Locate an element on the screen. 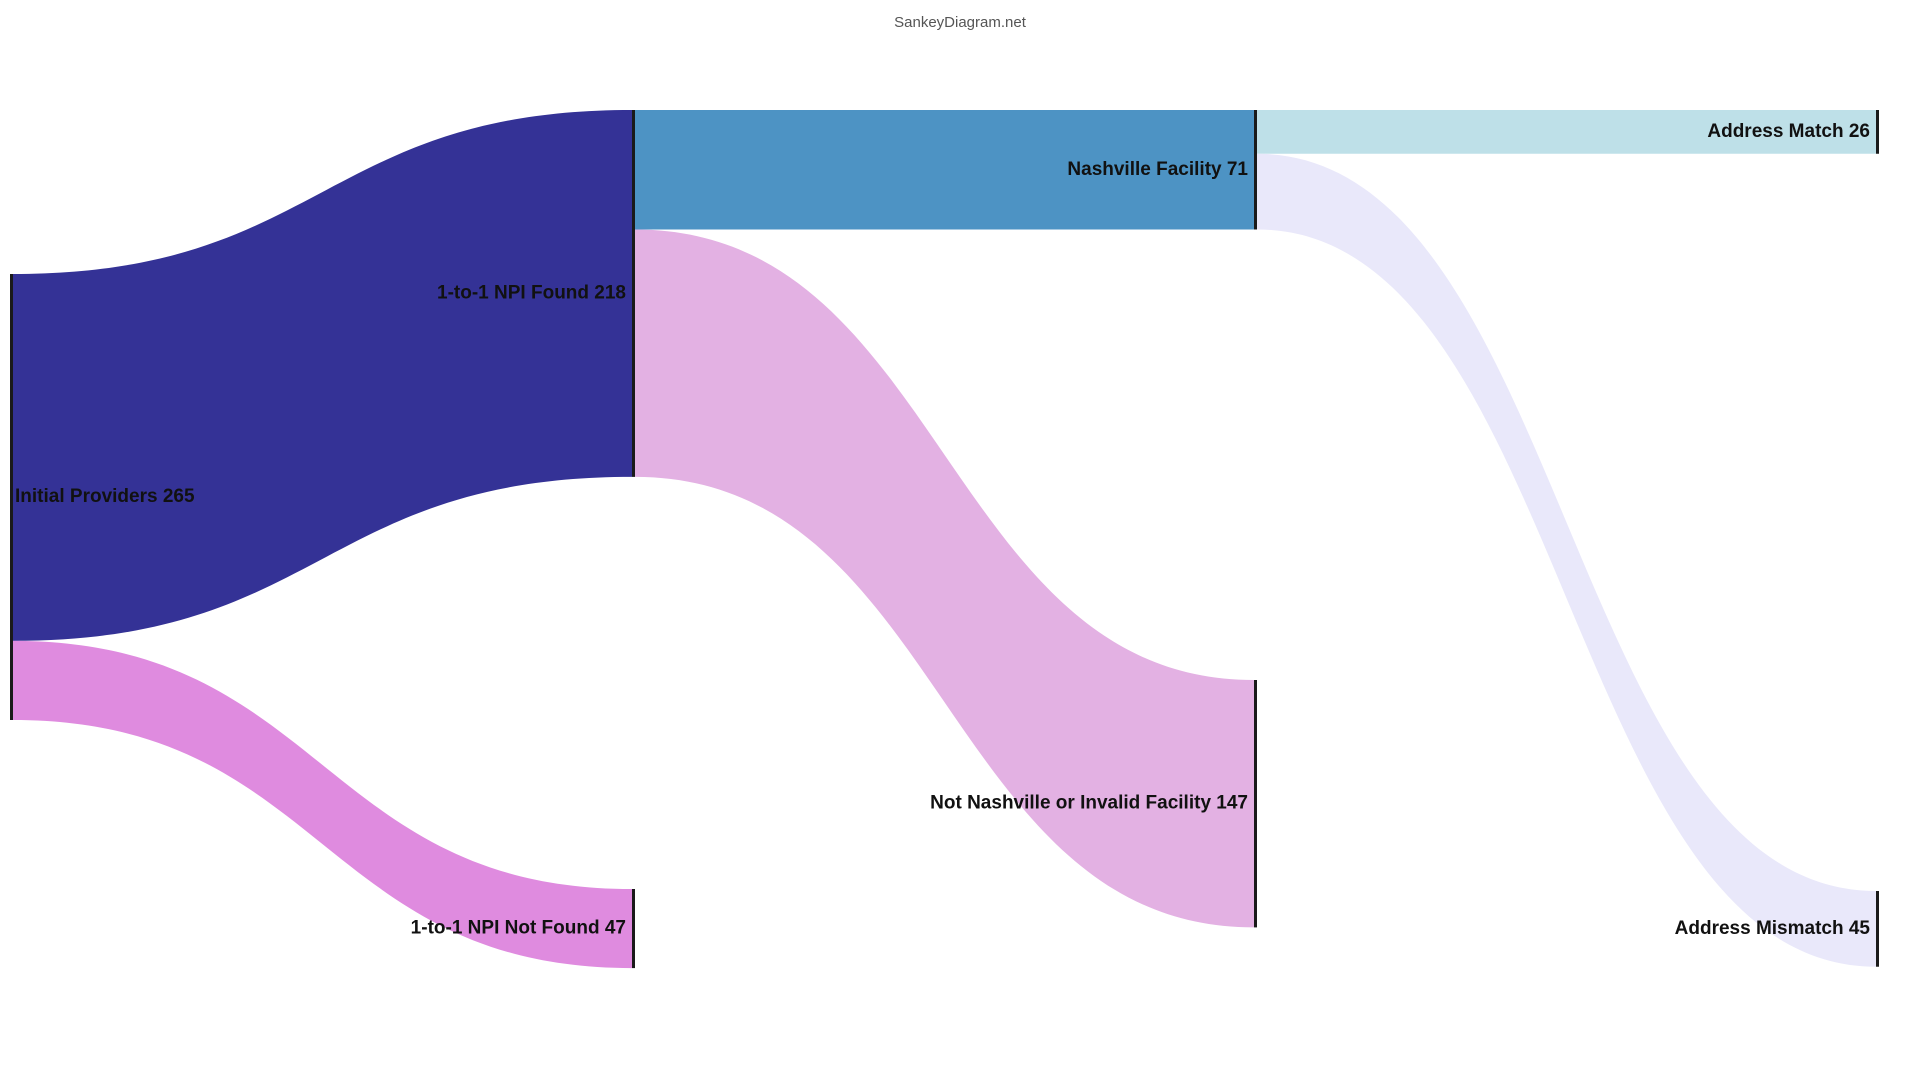  node-found is located at coordinates (633, 293).